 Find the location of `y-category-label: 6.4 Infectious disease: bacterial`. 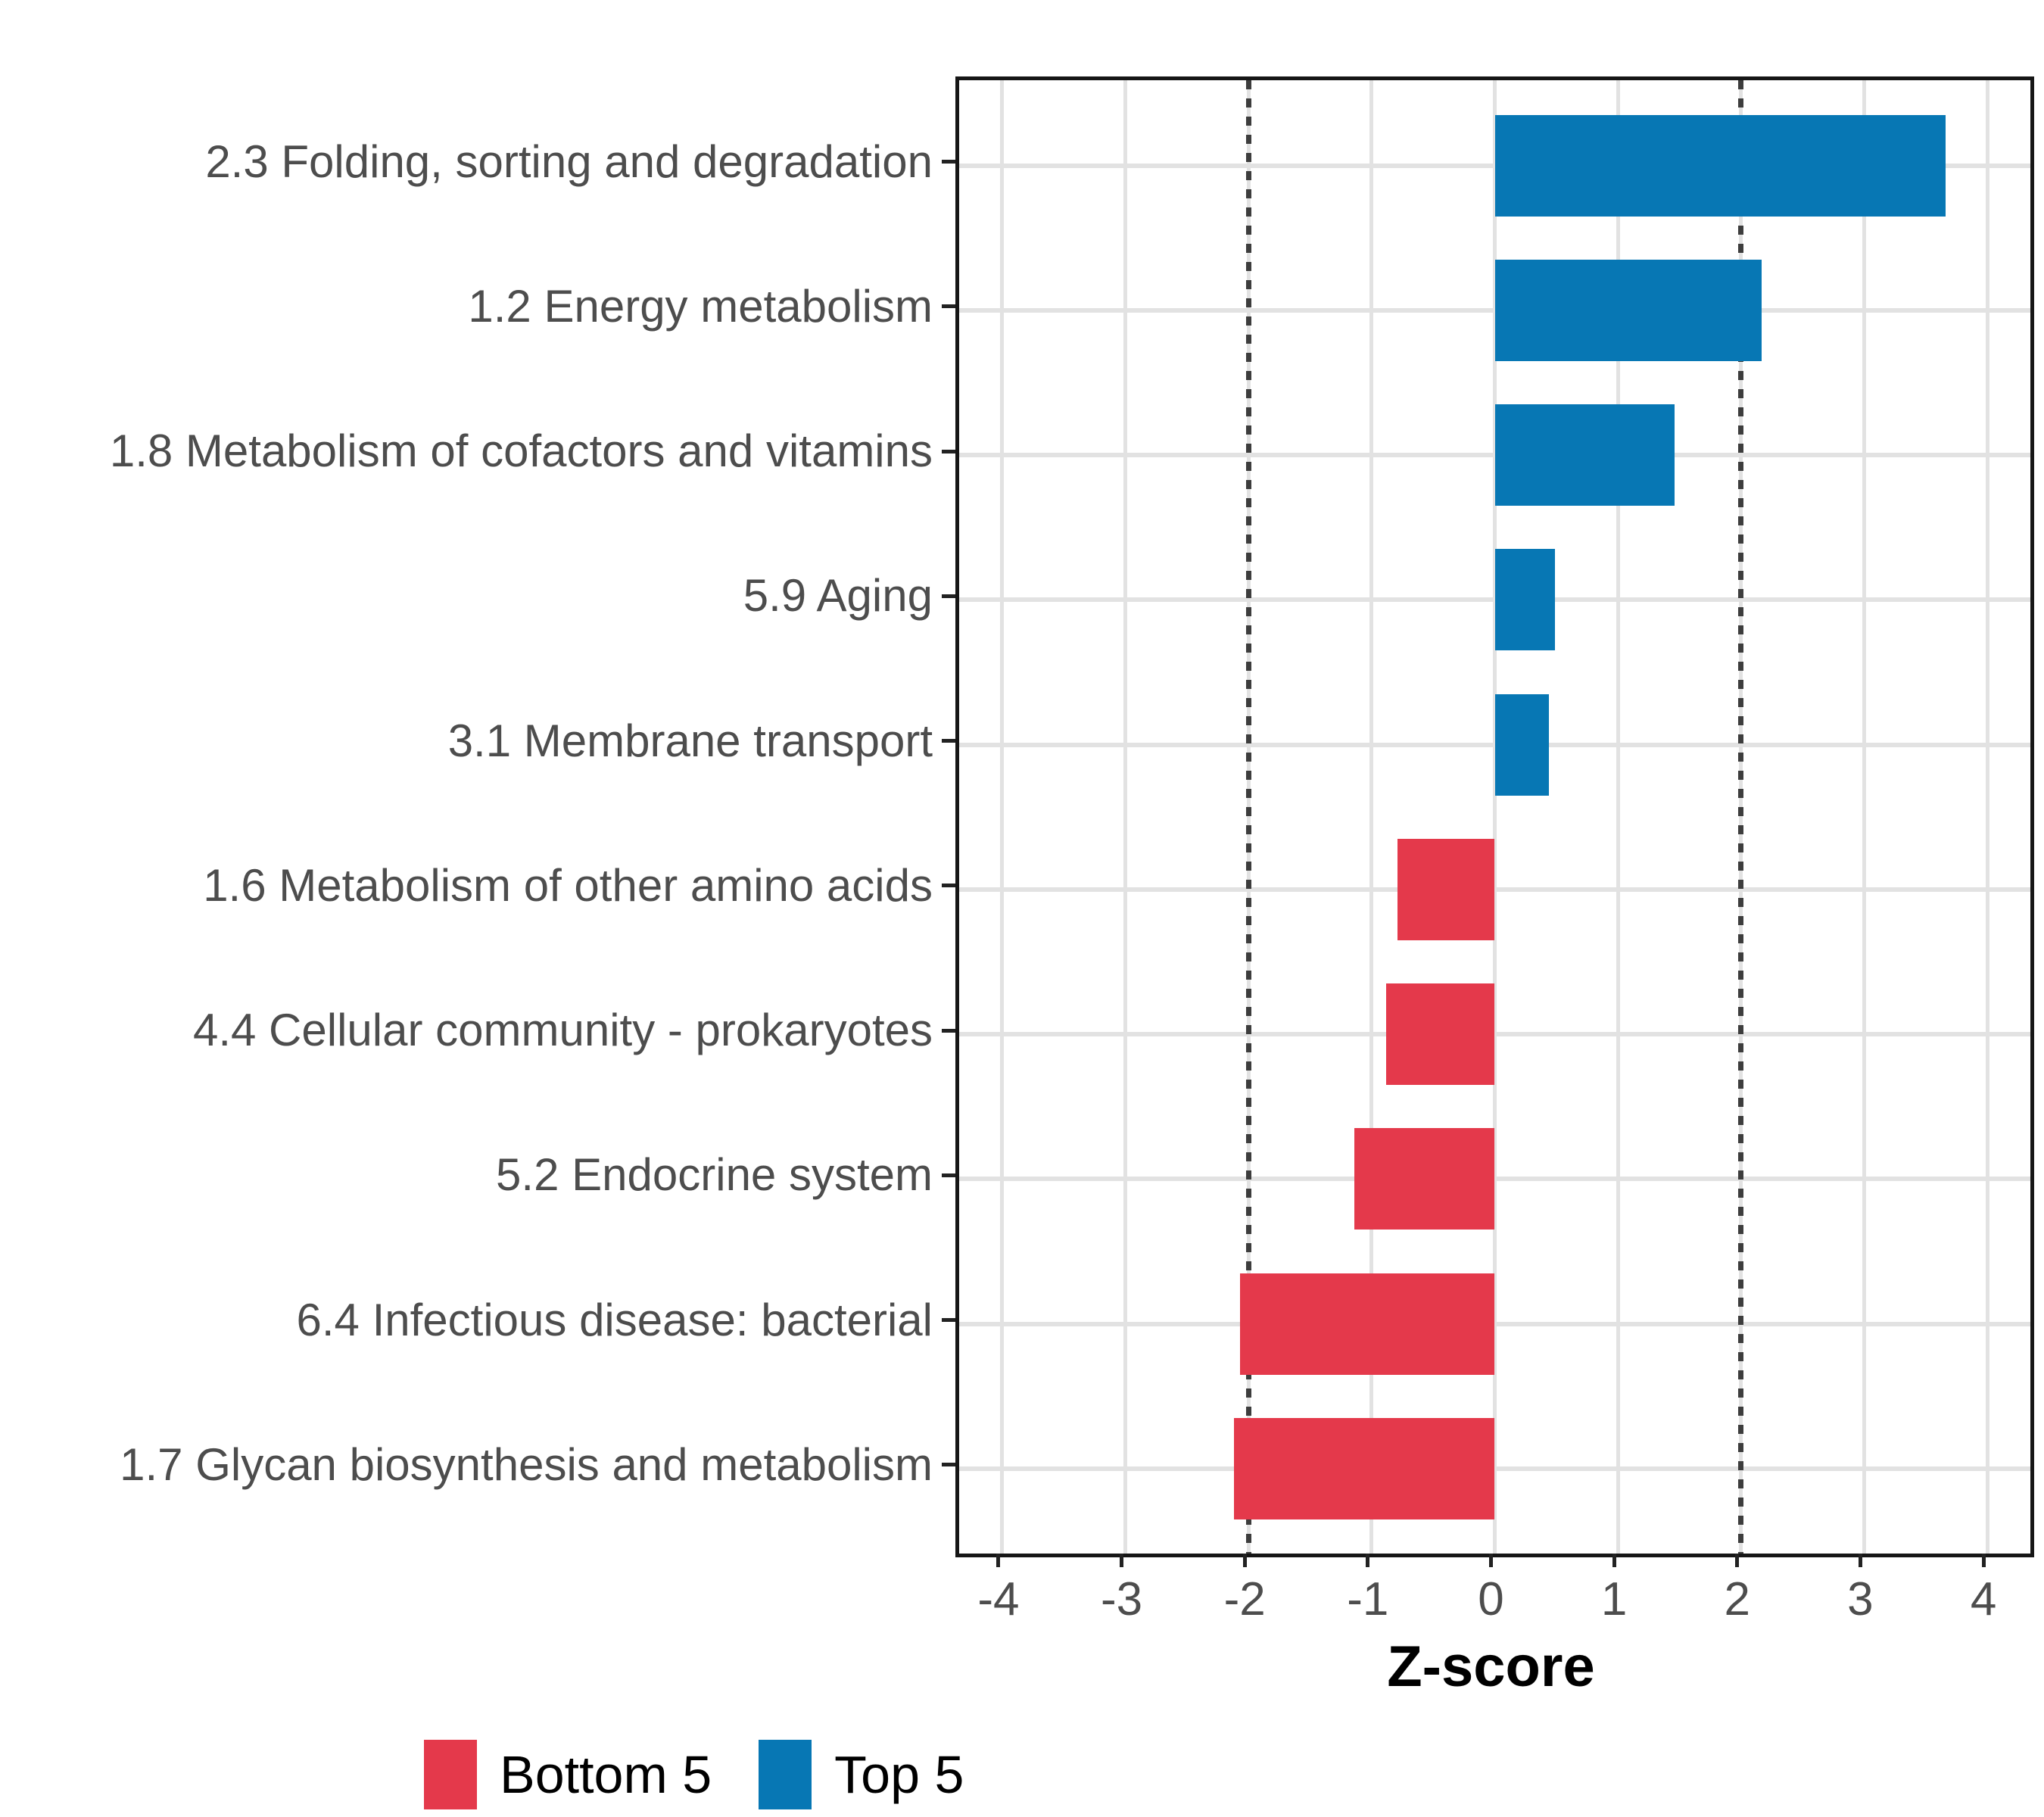

y-category-label: 6.4 Infectious disease: bacterial is located at coordinates (614, 1319).